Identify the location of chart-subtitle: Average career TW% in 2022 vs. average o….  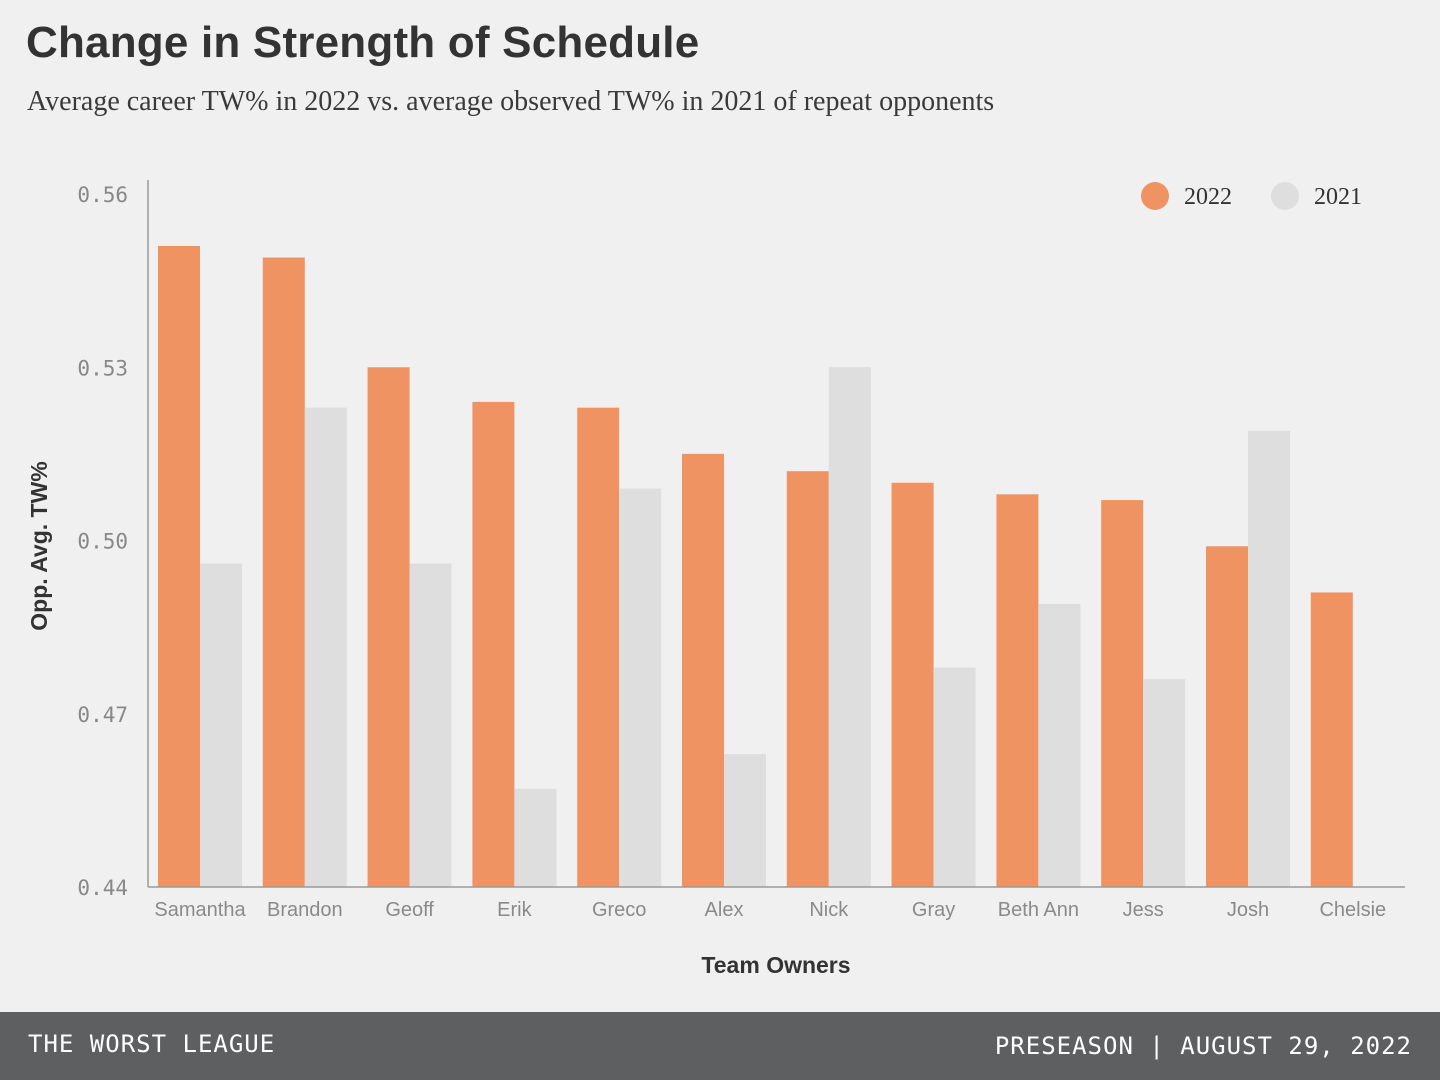
(511, 101).